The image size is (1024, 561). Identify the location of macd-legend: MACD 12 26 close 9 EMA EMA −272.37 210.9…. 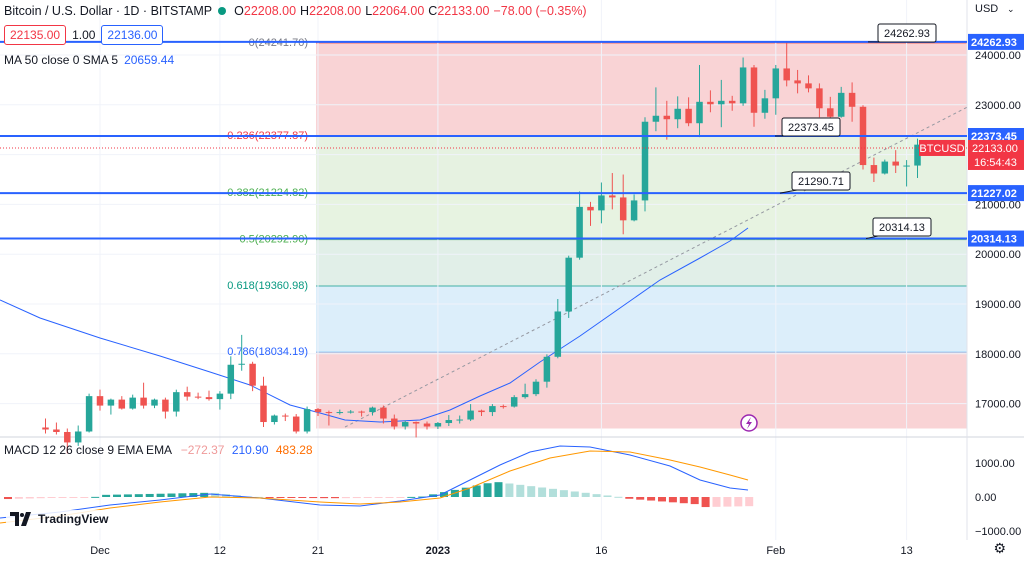
(158, 450).